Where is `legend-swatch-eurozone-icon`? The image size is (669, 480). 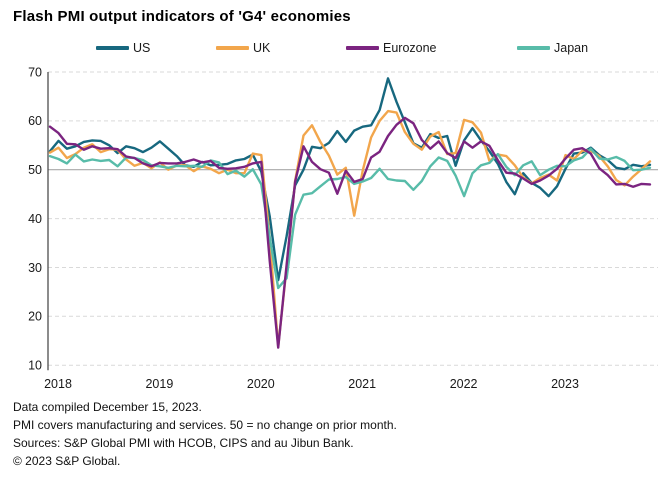
legend-swatch-eurozone-icon is located at coordinates (362, 48).